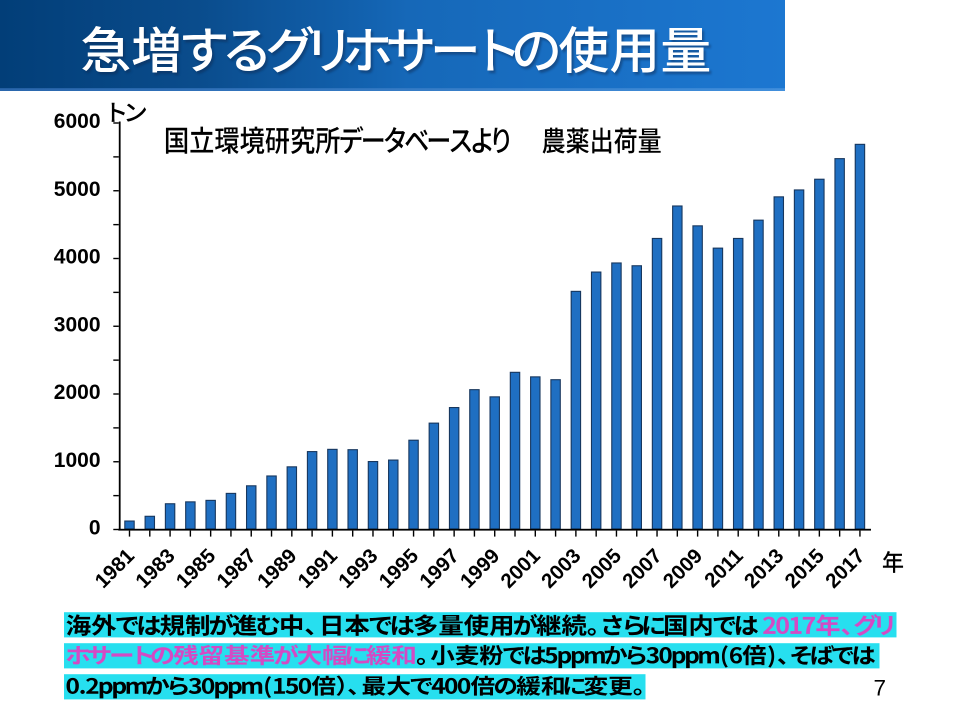 Image resolution: width=960 pixels, height=720 pixels. What do you see at coordinates (155, 568) in the screenshot?
I see `svg-text: 1983` at bounding box center [155, 568].